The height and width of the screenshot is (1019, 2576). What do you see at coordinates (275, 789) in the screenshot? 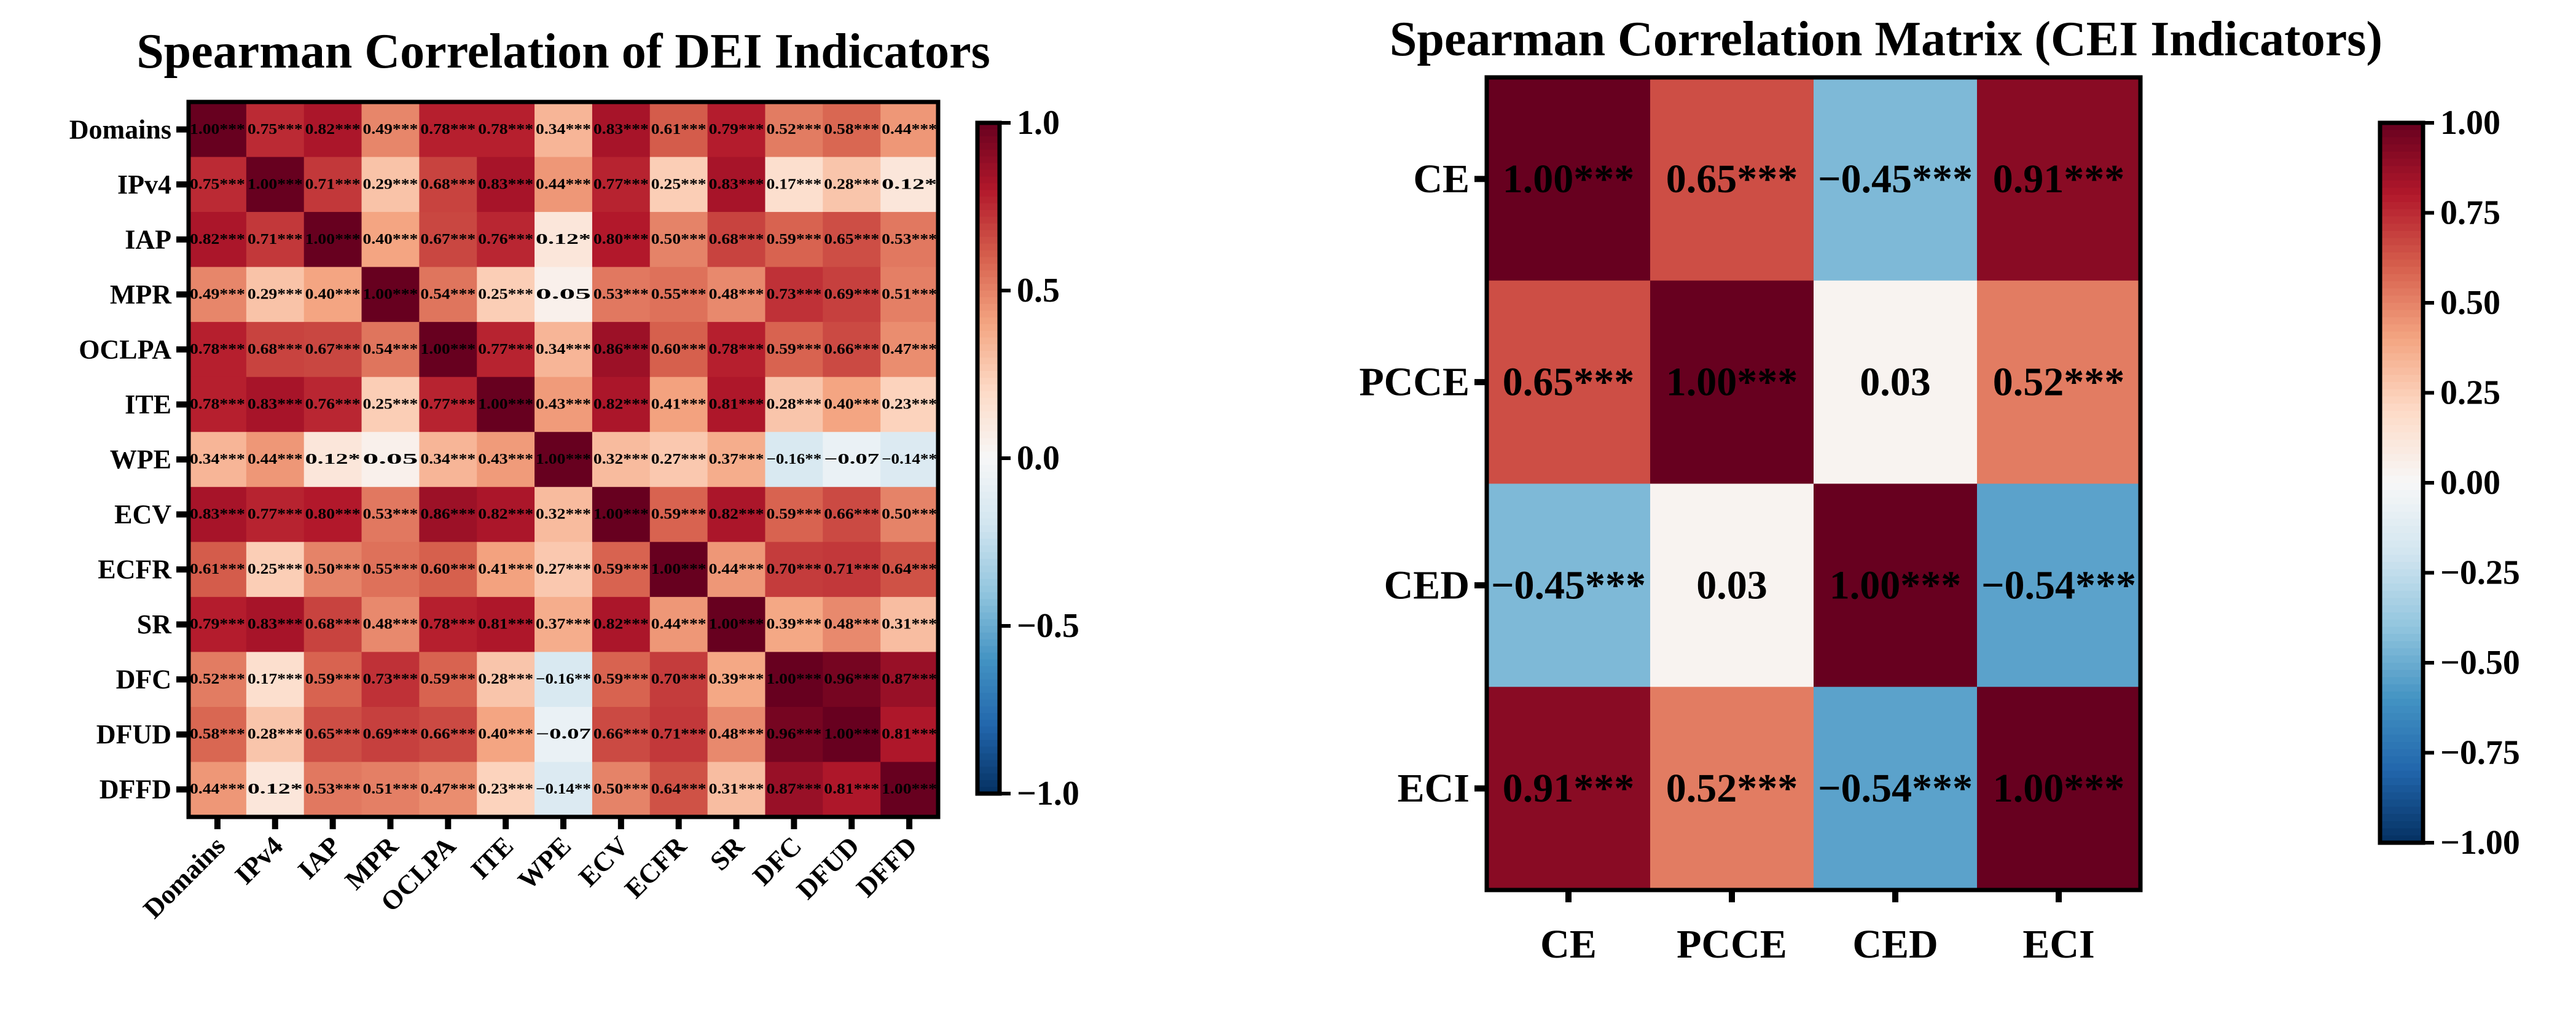
I see `cell-annotation: 0.12*` at bounding box center [275, 789].